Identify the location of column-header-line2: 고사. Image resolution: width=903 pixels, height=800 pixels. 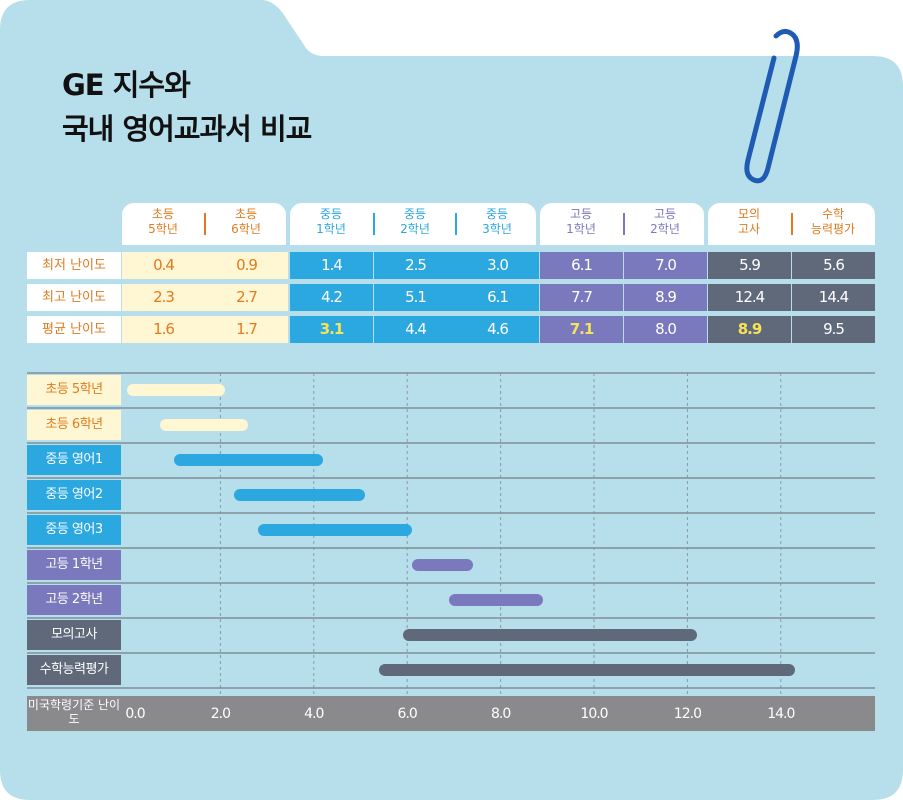
(749, 229).